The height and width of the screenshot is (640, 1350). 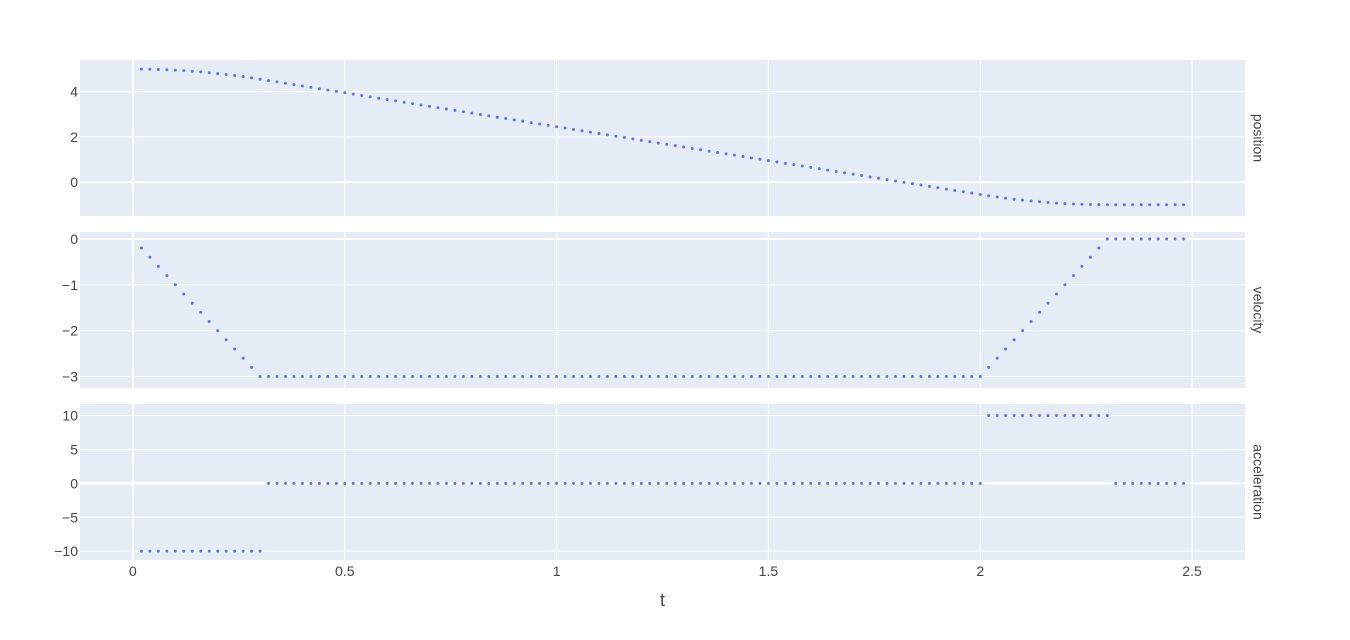 What do you see at coordinates (345, 571) in the screenshot?
I see `x-tick-label: 0.5` at bounding box center [345, 571].